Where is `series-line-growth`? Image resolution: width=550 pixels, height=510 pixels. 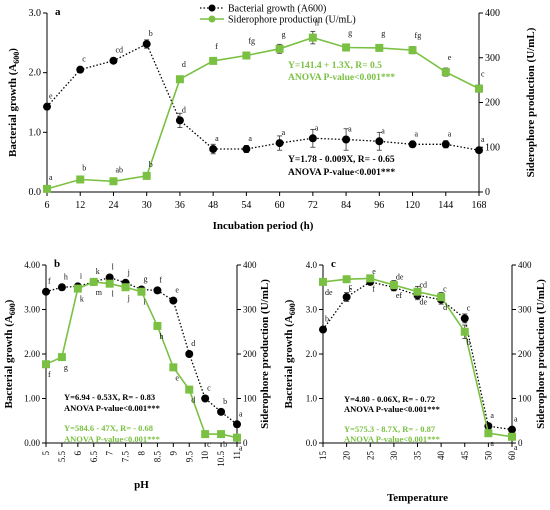
series-line-growth is located at coordinates (417, 356).